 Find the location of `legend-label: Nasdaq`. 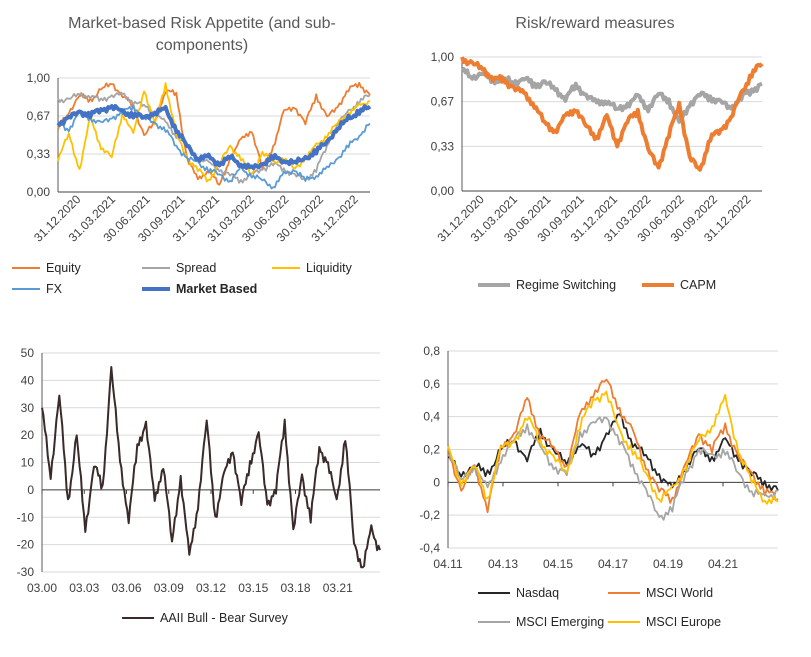

legend-label: Nasdaq is located at coordinates (537, 593).